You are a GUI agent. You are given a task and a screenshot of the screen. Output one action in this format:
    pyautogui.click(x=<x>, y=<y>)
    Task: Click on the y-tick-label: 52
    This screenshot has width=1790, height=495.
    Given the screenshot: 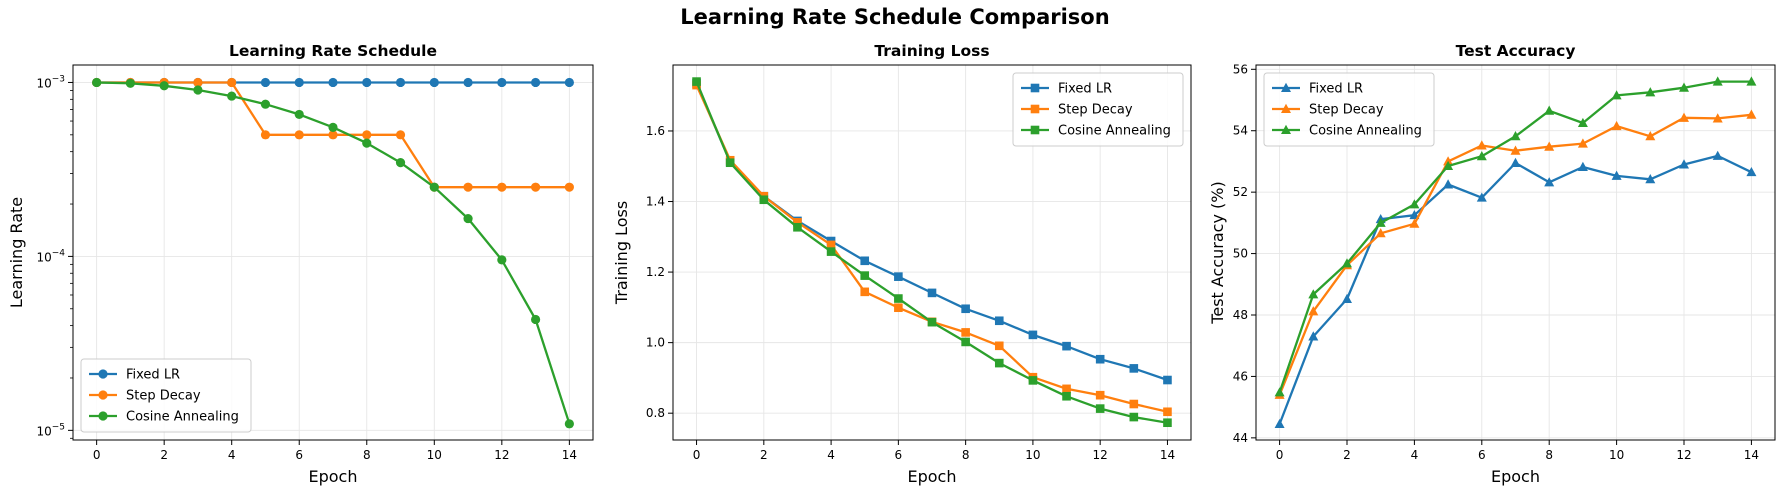 What is the action you would take?
    pyautogui.click(x=1240, y=192)
    